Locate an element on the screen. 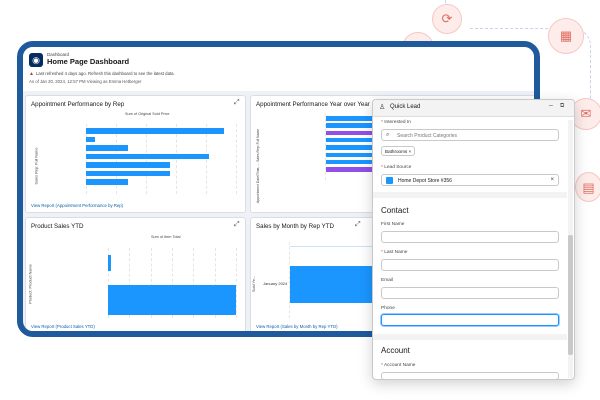 This screenshot has width=600, height=400. row-label: January 2024 is located at coordinates (275, 283).